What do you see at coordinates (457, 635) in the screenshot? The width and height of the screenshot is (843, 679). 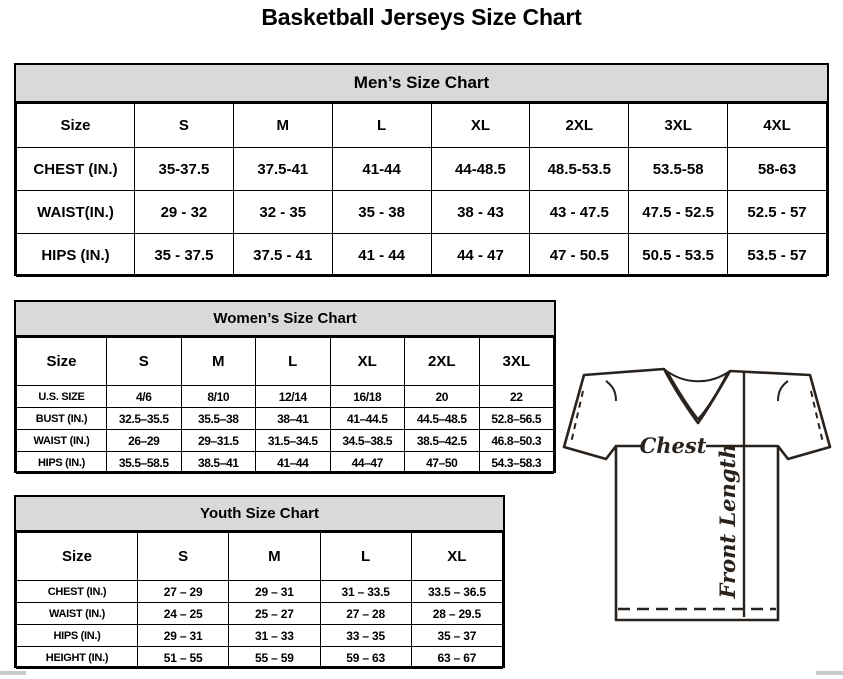 I see `size-value-cell: 35 – 37` at bounding box center [457, 635].